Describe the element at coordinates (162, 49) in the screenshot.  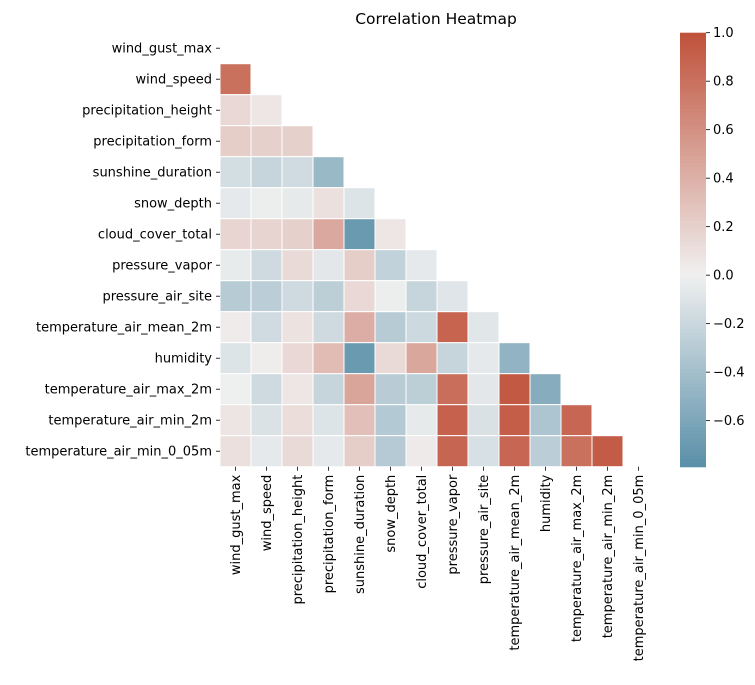
I see `y-tick-label: wind_gust_max` at that location.